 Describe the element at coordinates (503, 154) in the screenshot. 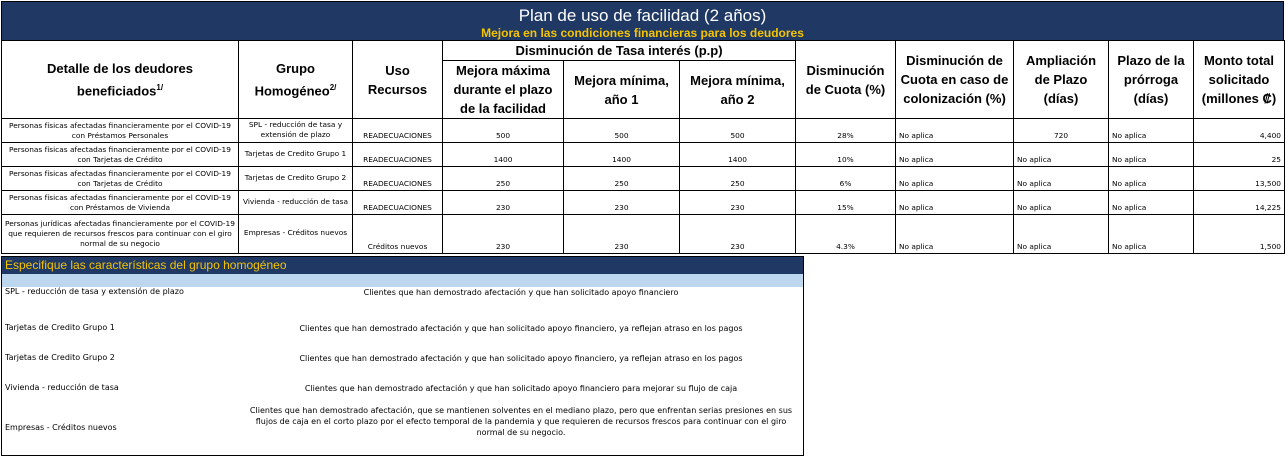

I see `cell-max: 1400` at that location.